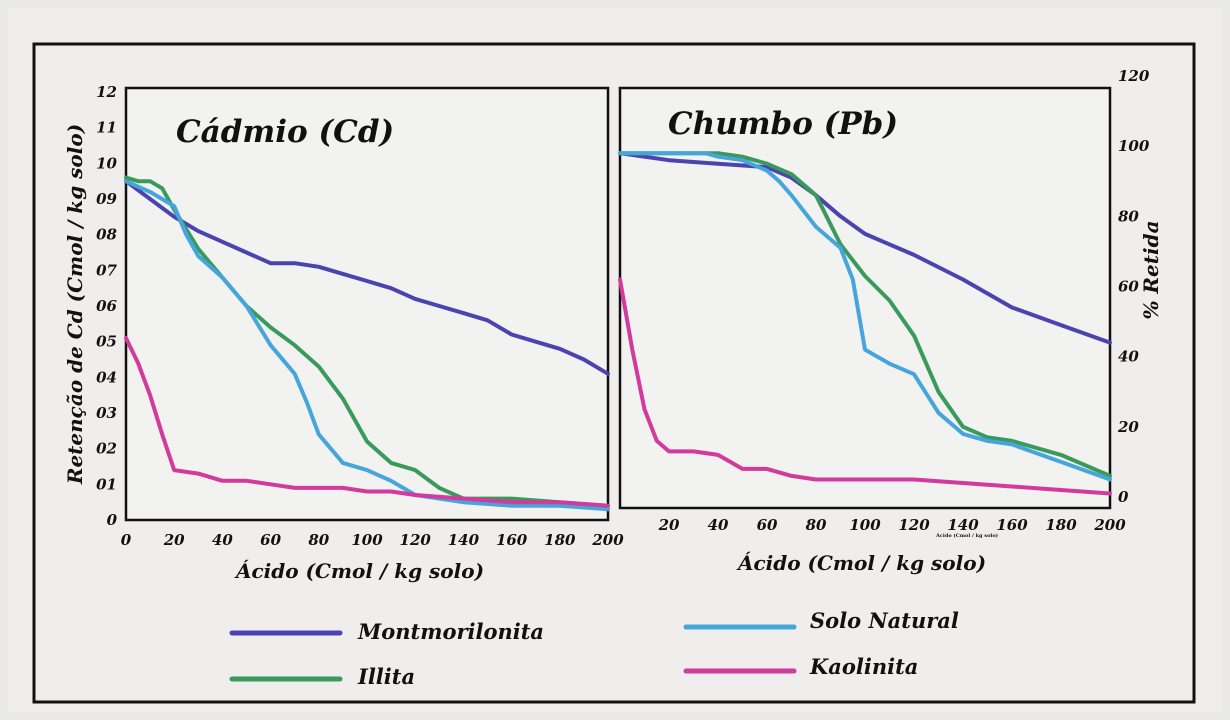 The image size is (1230, 720). I want to click on legend-label-solo-natural: Solo Natural, so click(884, 620).